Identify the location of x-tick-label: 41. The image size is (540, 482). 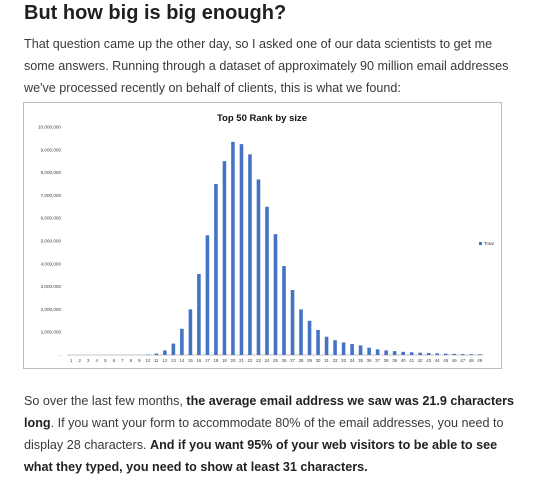
(411, 360).